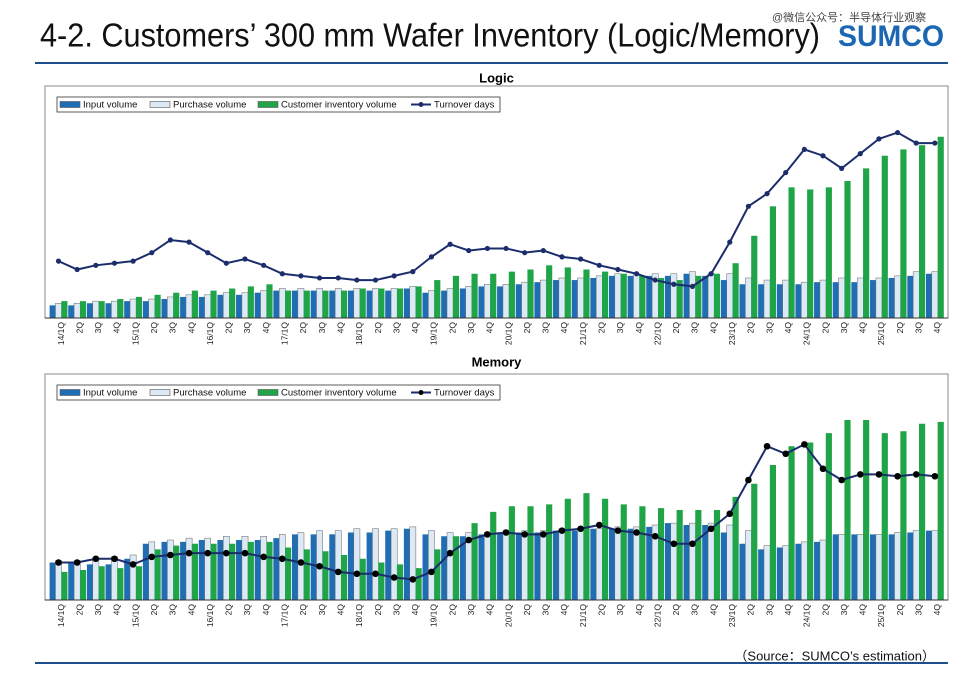  What do you see at coordinates (421, 104) in the screenshot?
I see `legend-marker` at bounding box center [421, 104].